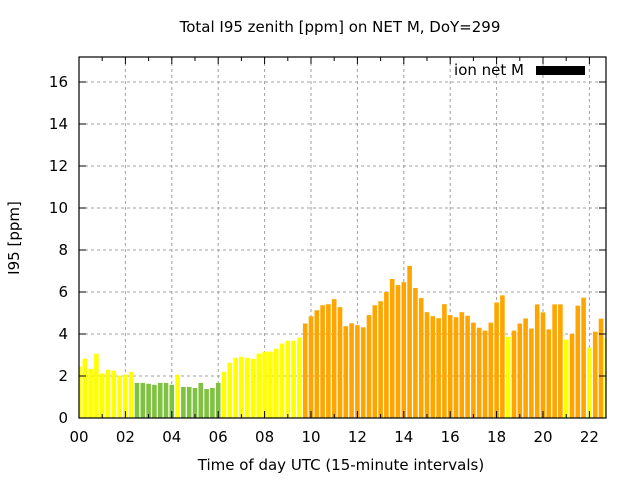 The width and height of the screenshot is (640, 480). What do you see at coordinates (496, 437) in the screenshot?
I see `x-tick-label: 18` at bounding box center [496, 437].